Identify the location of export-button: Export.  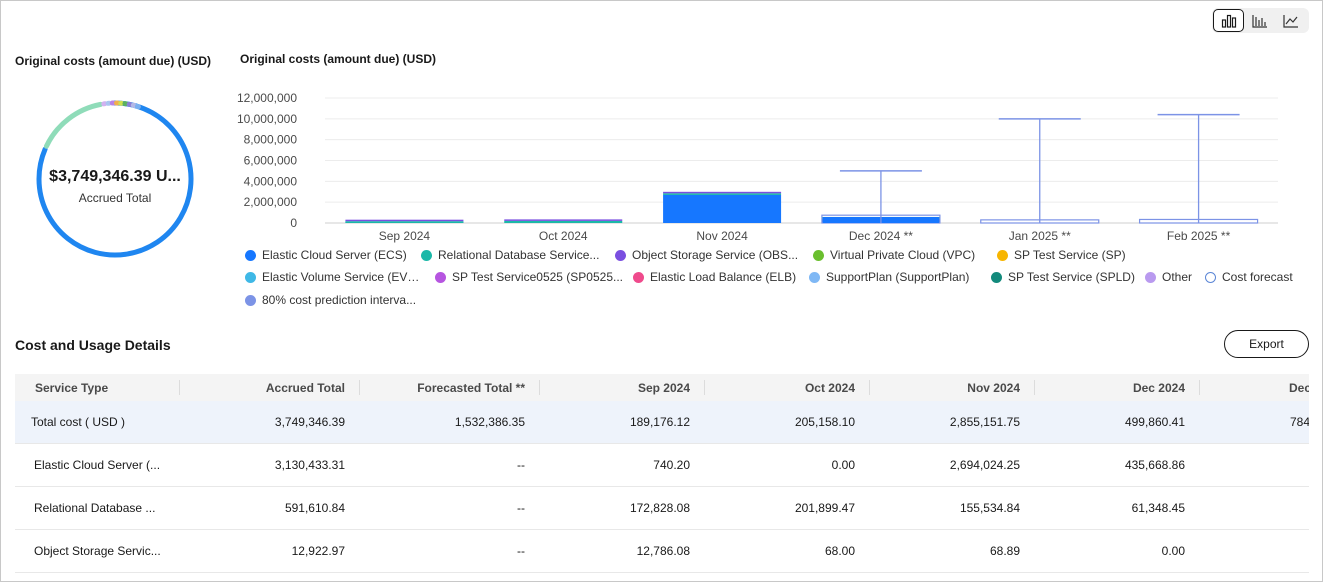
(1266, 344).